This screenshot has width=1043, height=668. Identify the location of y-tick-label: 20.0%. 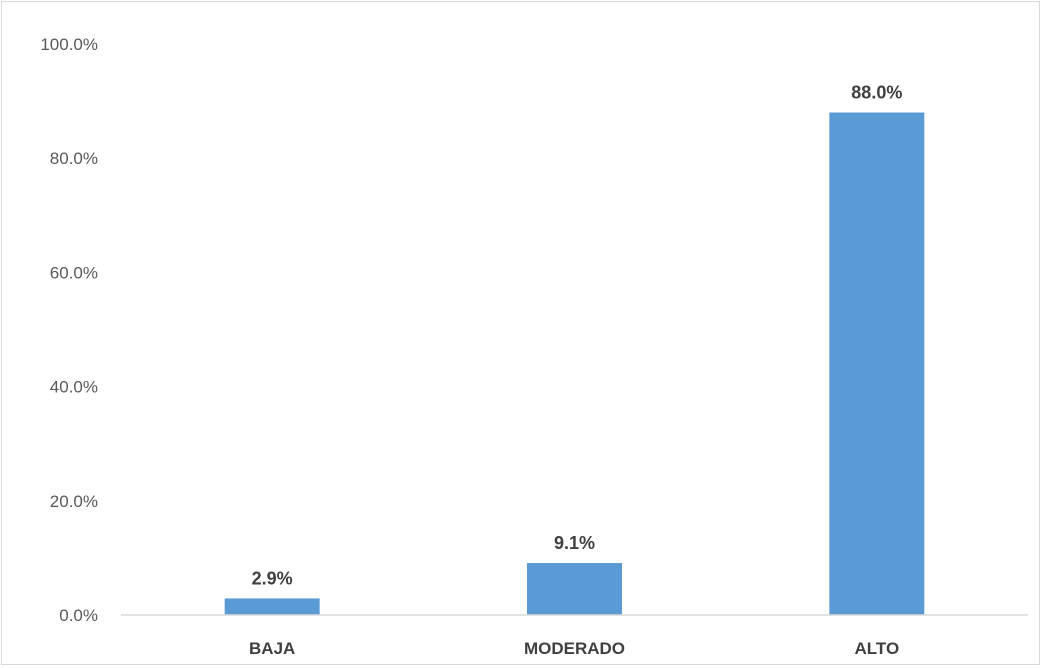
(74, 501).